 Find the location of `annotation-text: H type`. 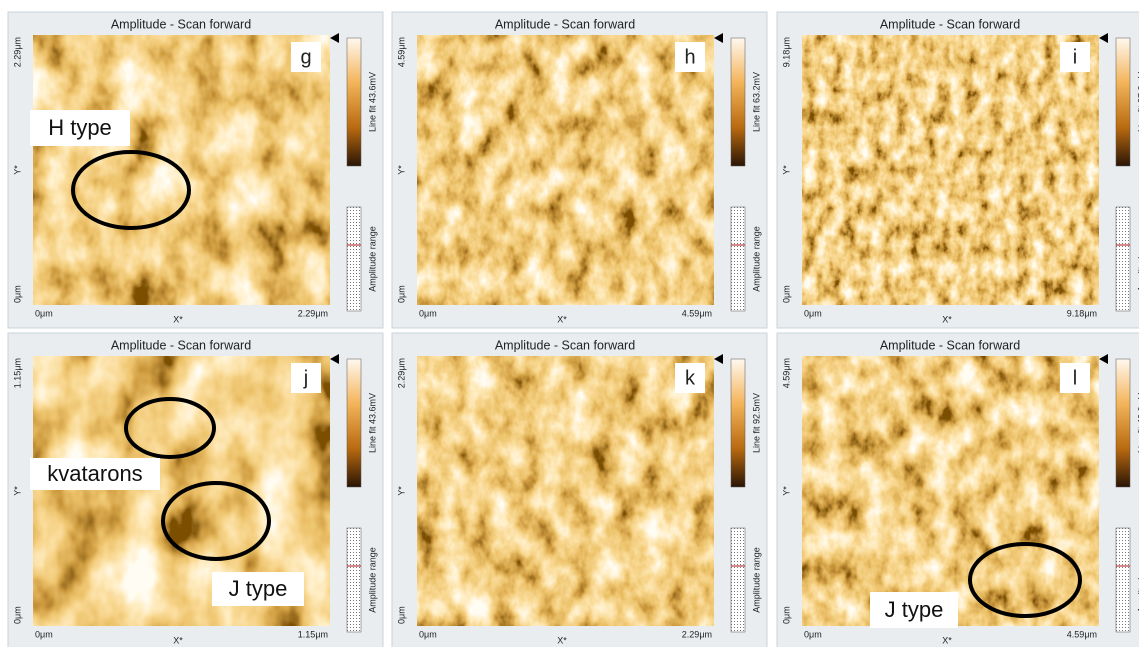

annotation-text: H type is located at coordinates (80, 127).